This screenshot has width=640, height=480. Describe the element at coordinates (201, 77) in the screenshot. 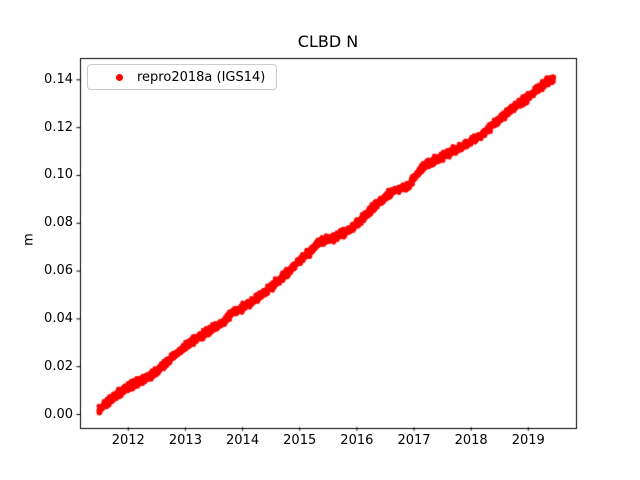

I see `legend-label: repro2018a (IGS14)` at that location.